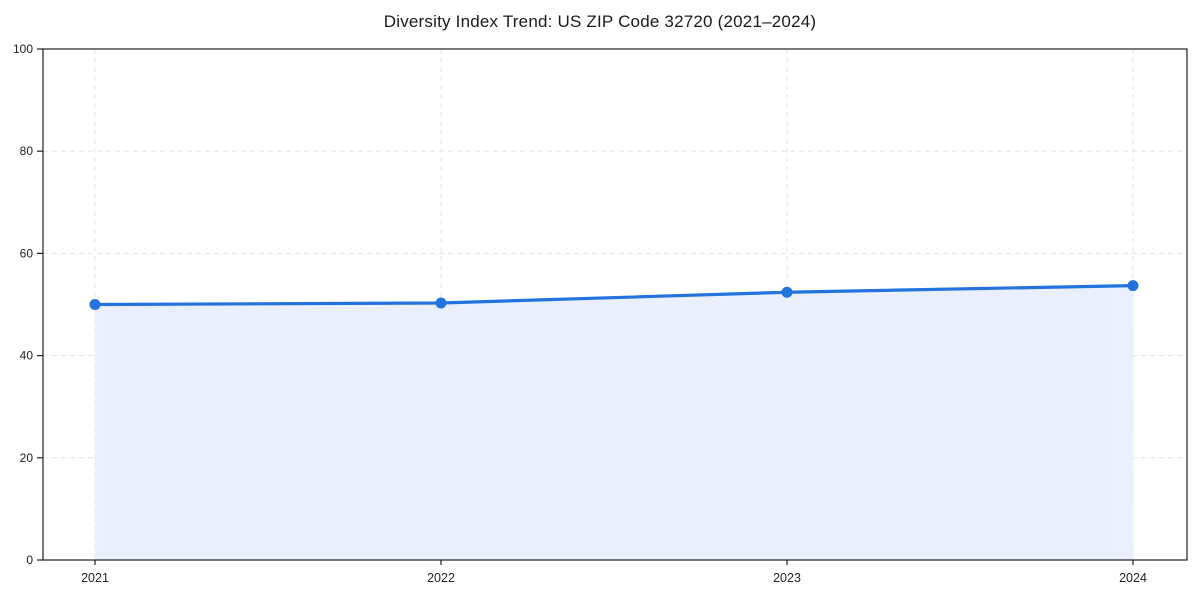 This screenshot has width=1200, height=600. I want to click on x-axis-tick-label: 2022, so click(441, 578).